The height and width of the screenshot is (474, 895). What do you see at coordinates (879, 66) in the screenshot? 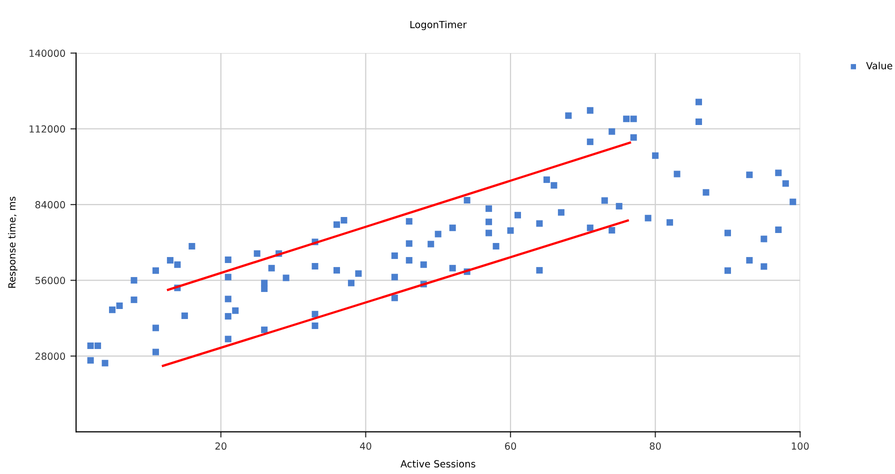
I see `legend-label: Value` at bounding box center [879, 66].